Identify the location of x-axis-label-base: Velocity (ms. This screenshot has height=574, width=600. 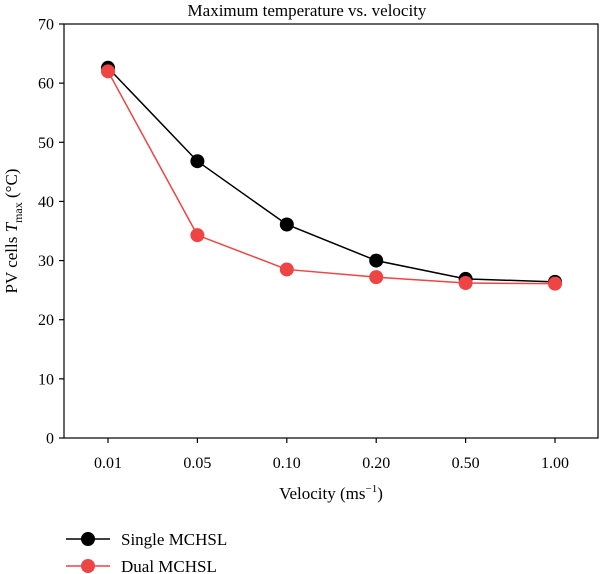
(322, 493).